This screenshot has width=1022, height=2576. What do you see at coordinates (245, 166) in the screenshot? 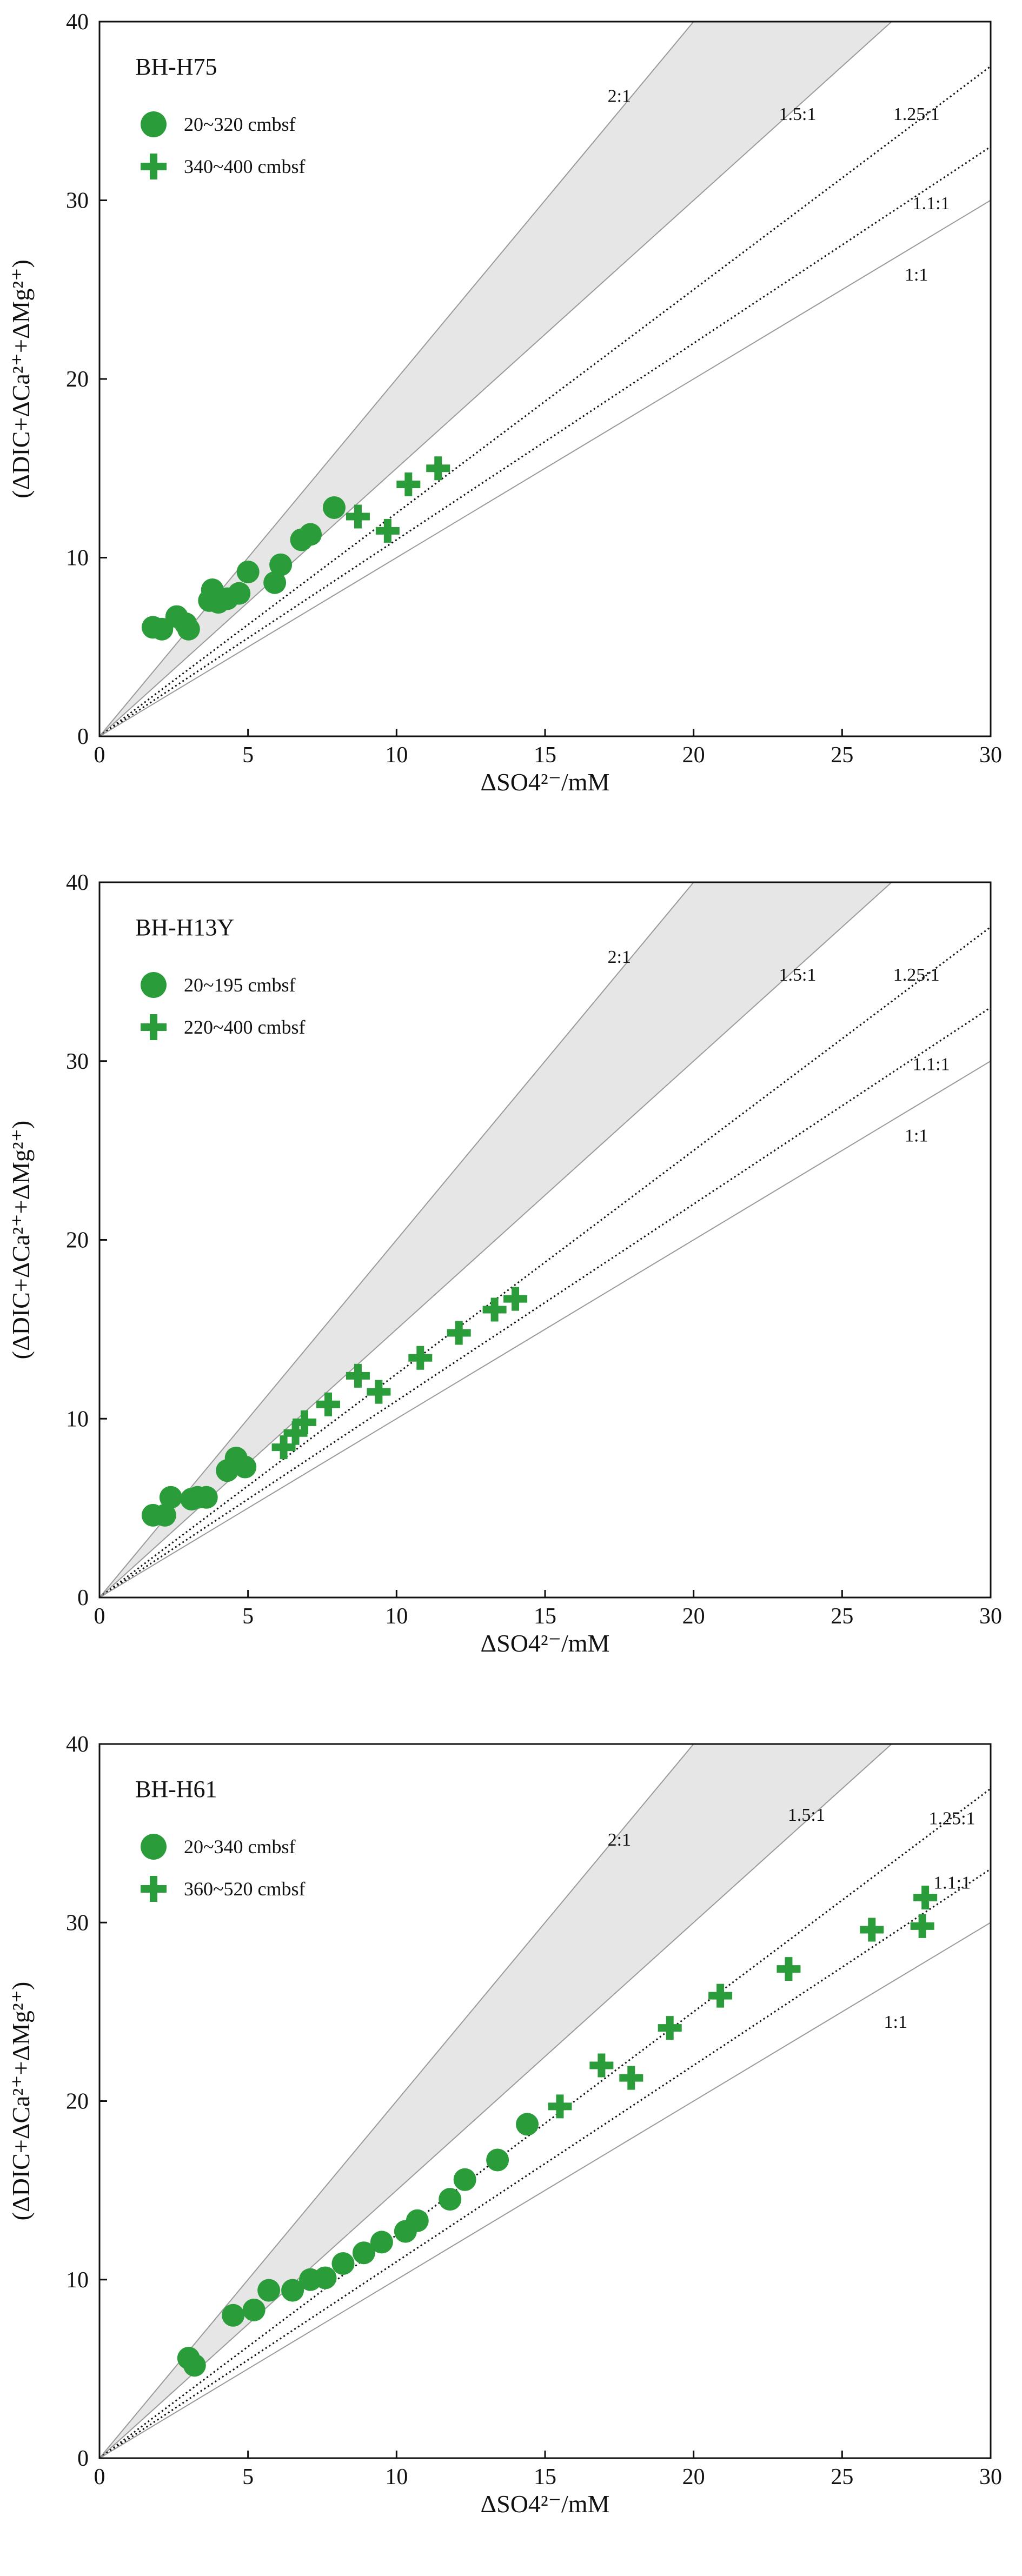
I see `legend-label: 340~400 cmbsf` at bounding box center [245, 166].